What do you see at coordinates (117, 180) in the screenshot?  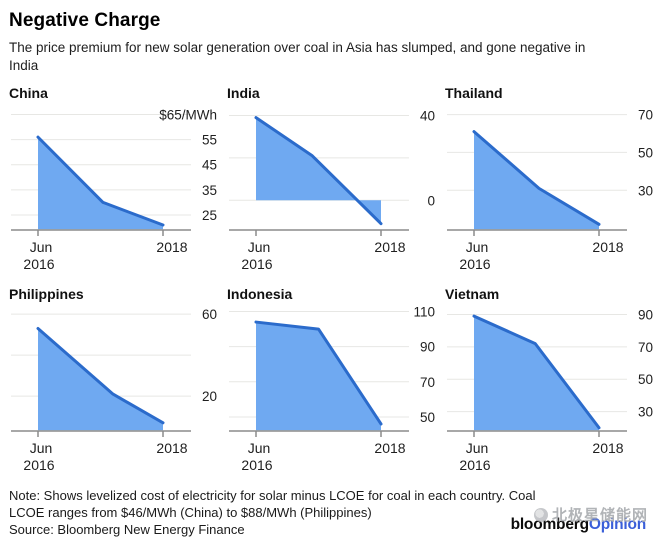 I see `chart-cell-china: China $65/MWh 55 45 35 25 Jun 2016 2018` at bounding box center [117, 180].